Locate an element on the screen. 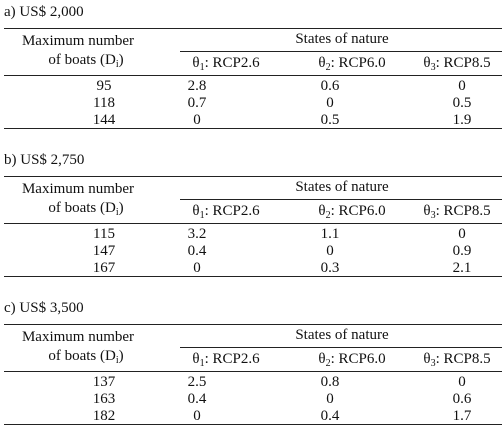  cell: 0.8 is located at coordinates (330, 382).